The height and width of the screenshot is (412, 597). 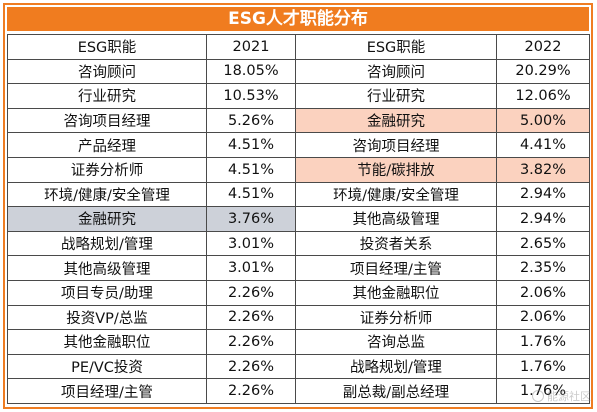 I want to click on cell-function-2022: 咨询项目经理, so click(x=396, y=145).